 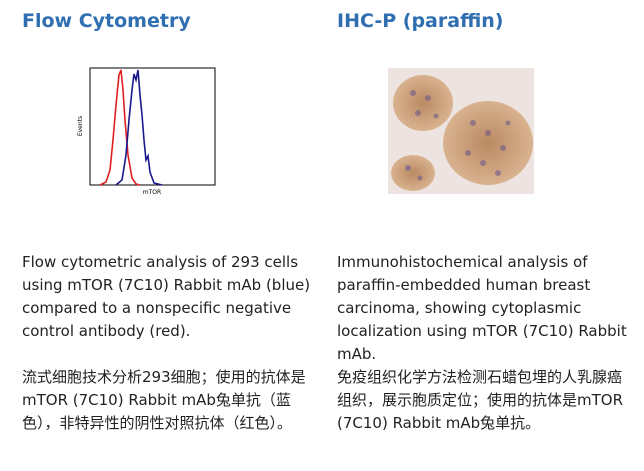 I want to click on antibody-curve, so click(x=139, y=127).